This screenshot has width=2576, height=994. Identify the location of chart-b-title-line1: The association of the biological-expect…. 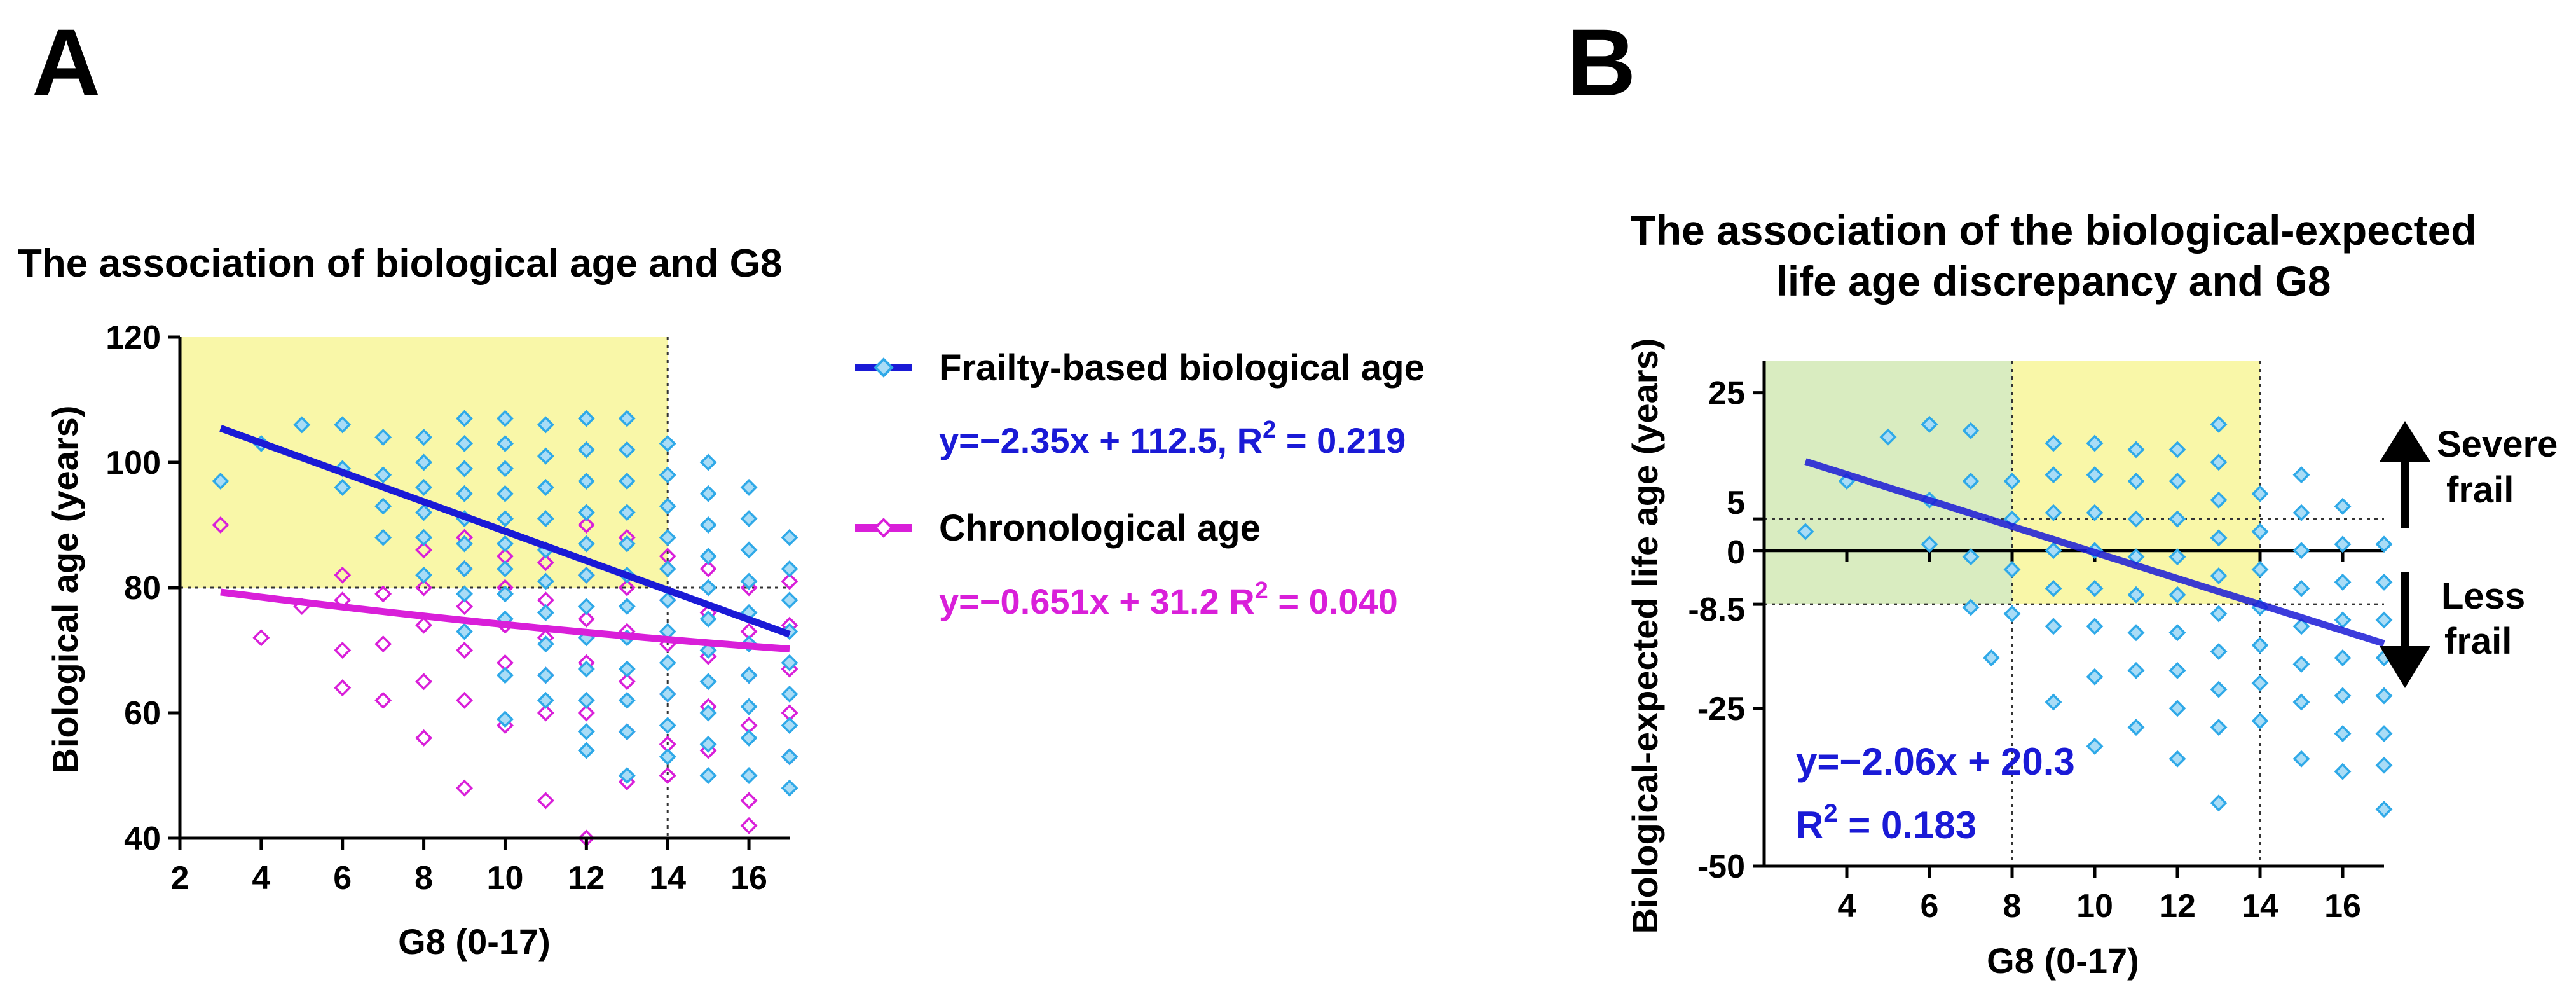
(2053, 230).